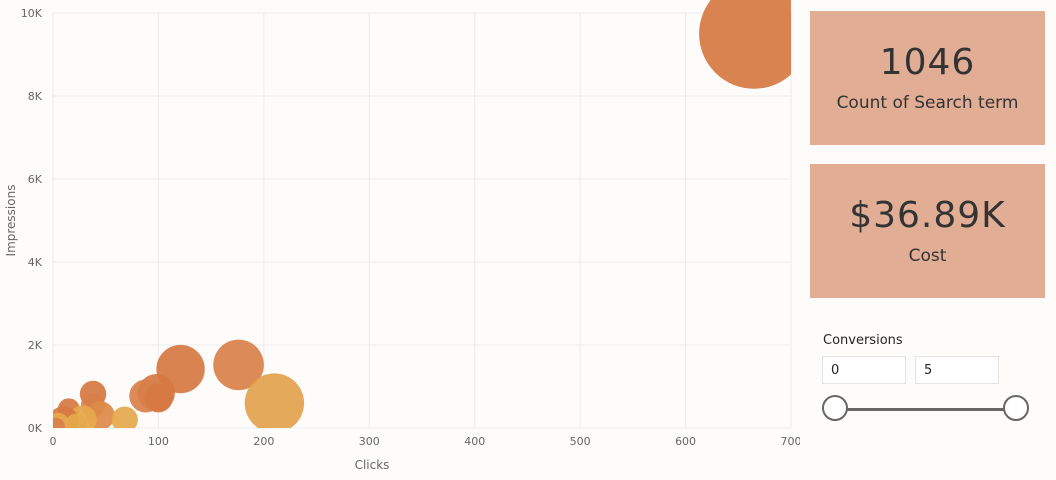  What do you see at coordinates (35, 262) in the screenshot?
I see `y-tick-label: 4K` at bounding box center [35, 262].